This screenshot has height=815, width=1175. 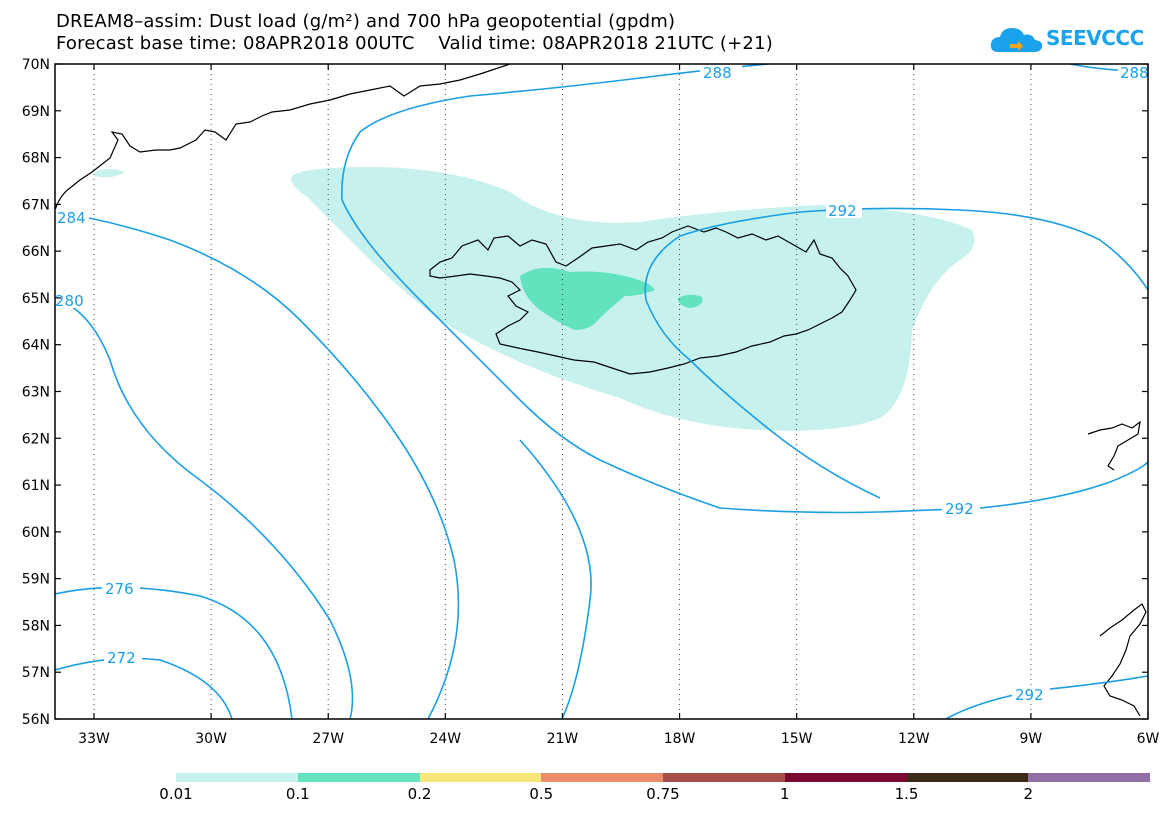 What do you see at coordinates (618, 739) in the screenshot?
I see `longitude-labels: 33W 30W 27W 24W 21W 18W 15W 12W 9W 6W` at bounding box center [618, 739].